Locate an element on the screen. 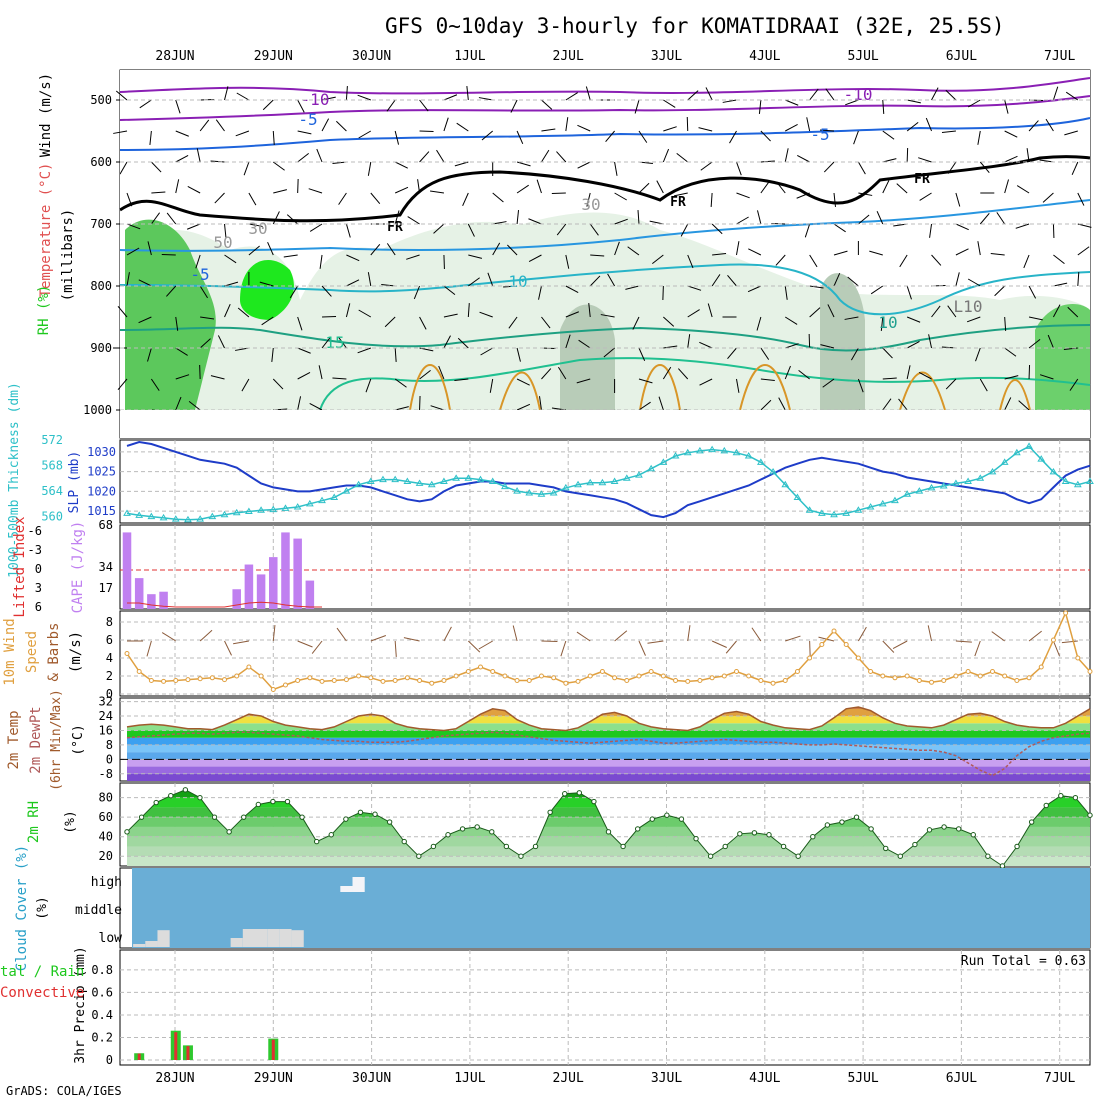  temp-tick-label: 16 is located at coordinates (106, 730).